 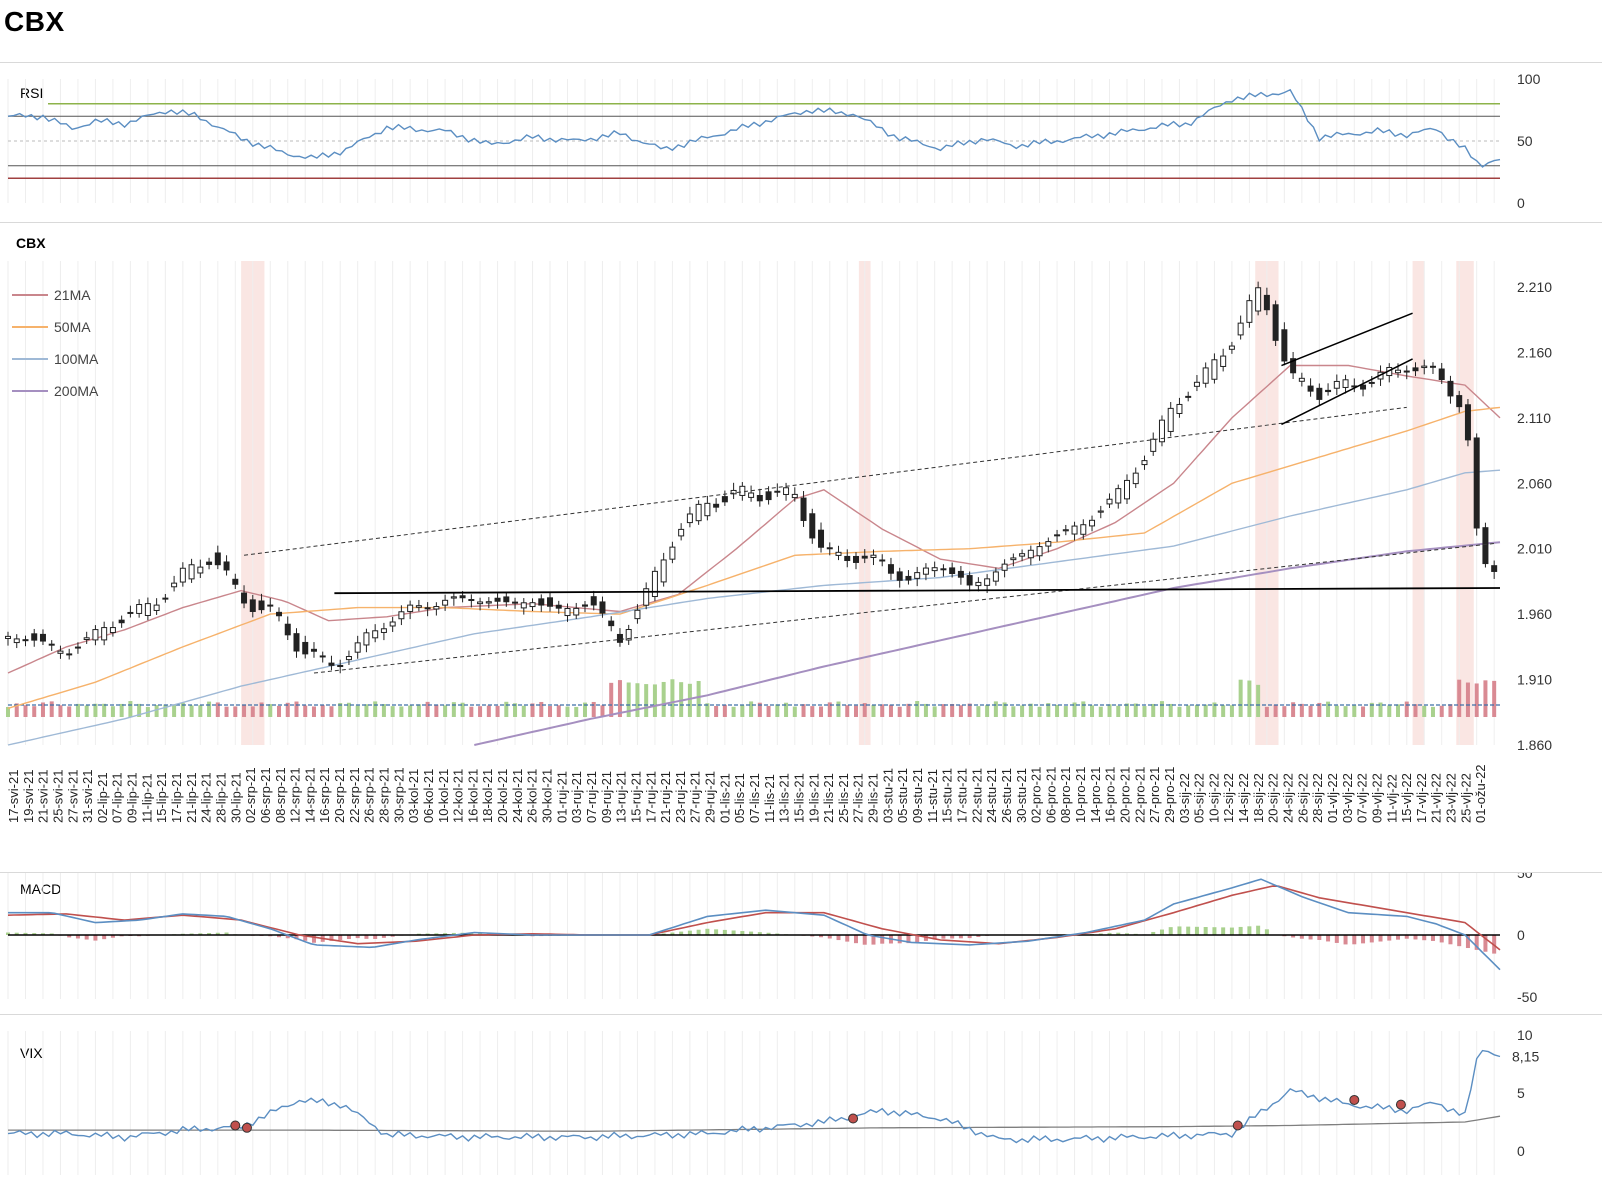 What do you see at coordinates (1125, 795) in the screenshot?
I see `date-label-75: 20-pro-21` at bounding box center [1125, 795].